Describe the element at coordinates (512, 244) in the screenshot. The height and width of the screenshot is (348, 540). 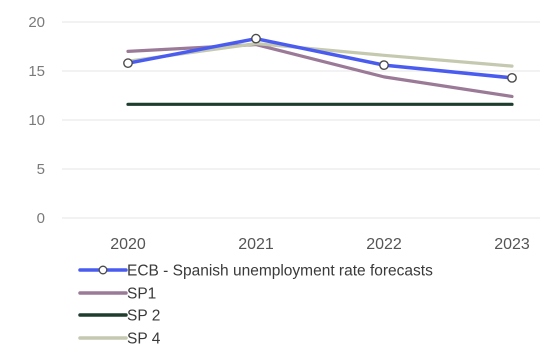
I see `x-tick-label: 2023` at that location.